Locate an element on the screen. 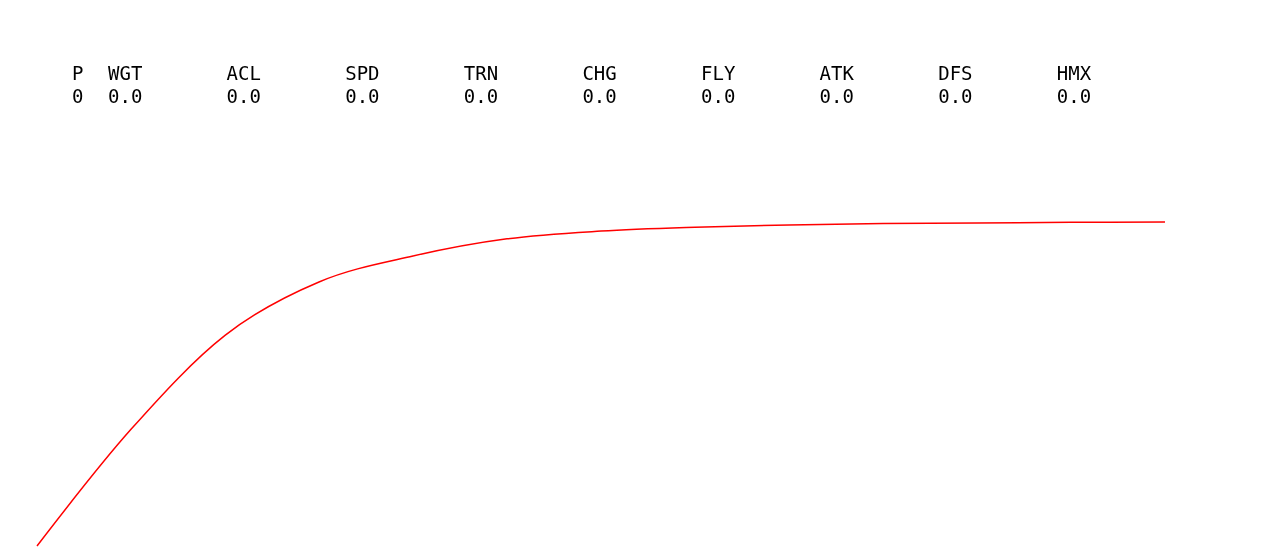 The width and height of the screenshot is (1280, 560). text: ACL is located at coordinates (243, 73).